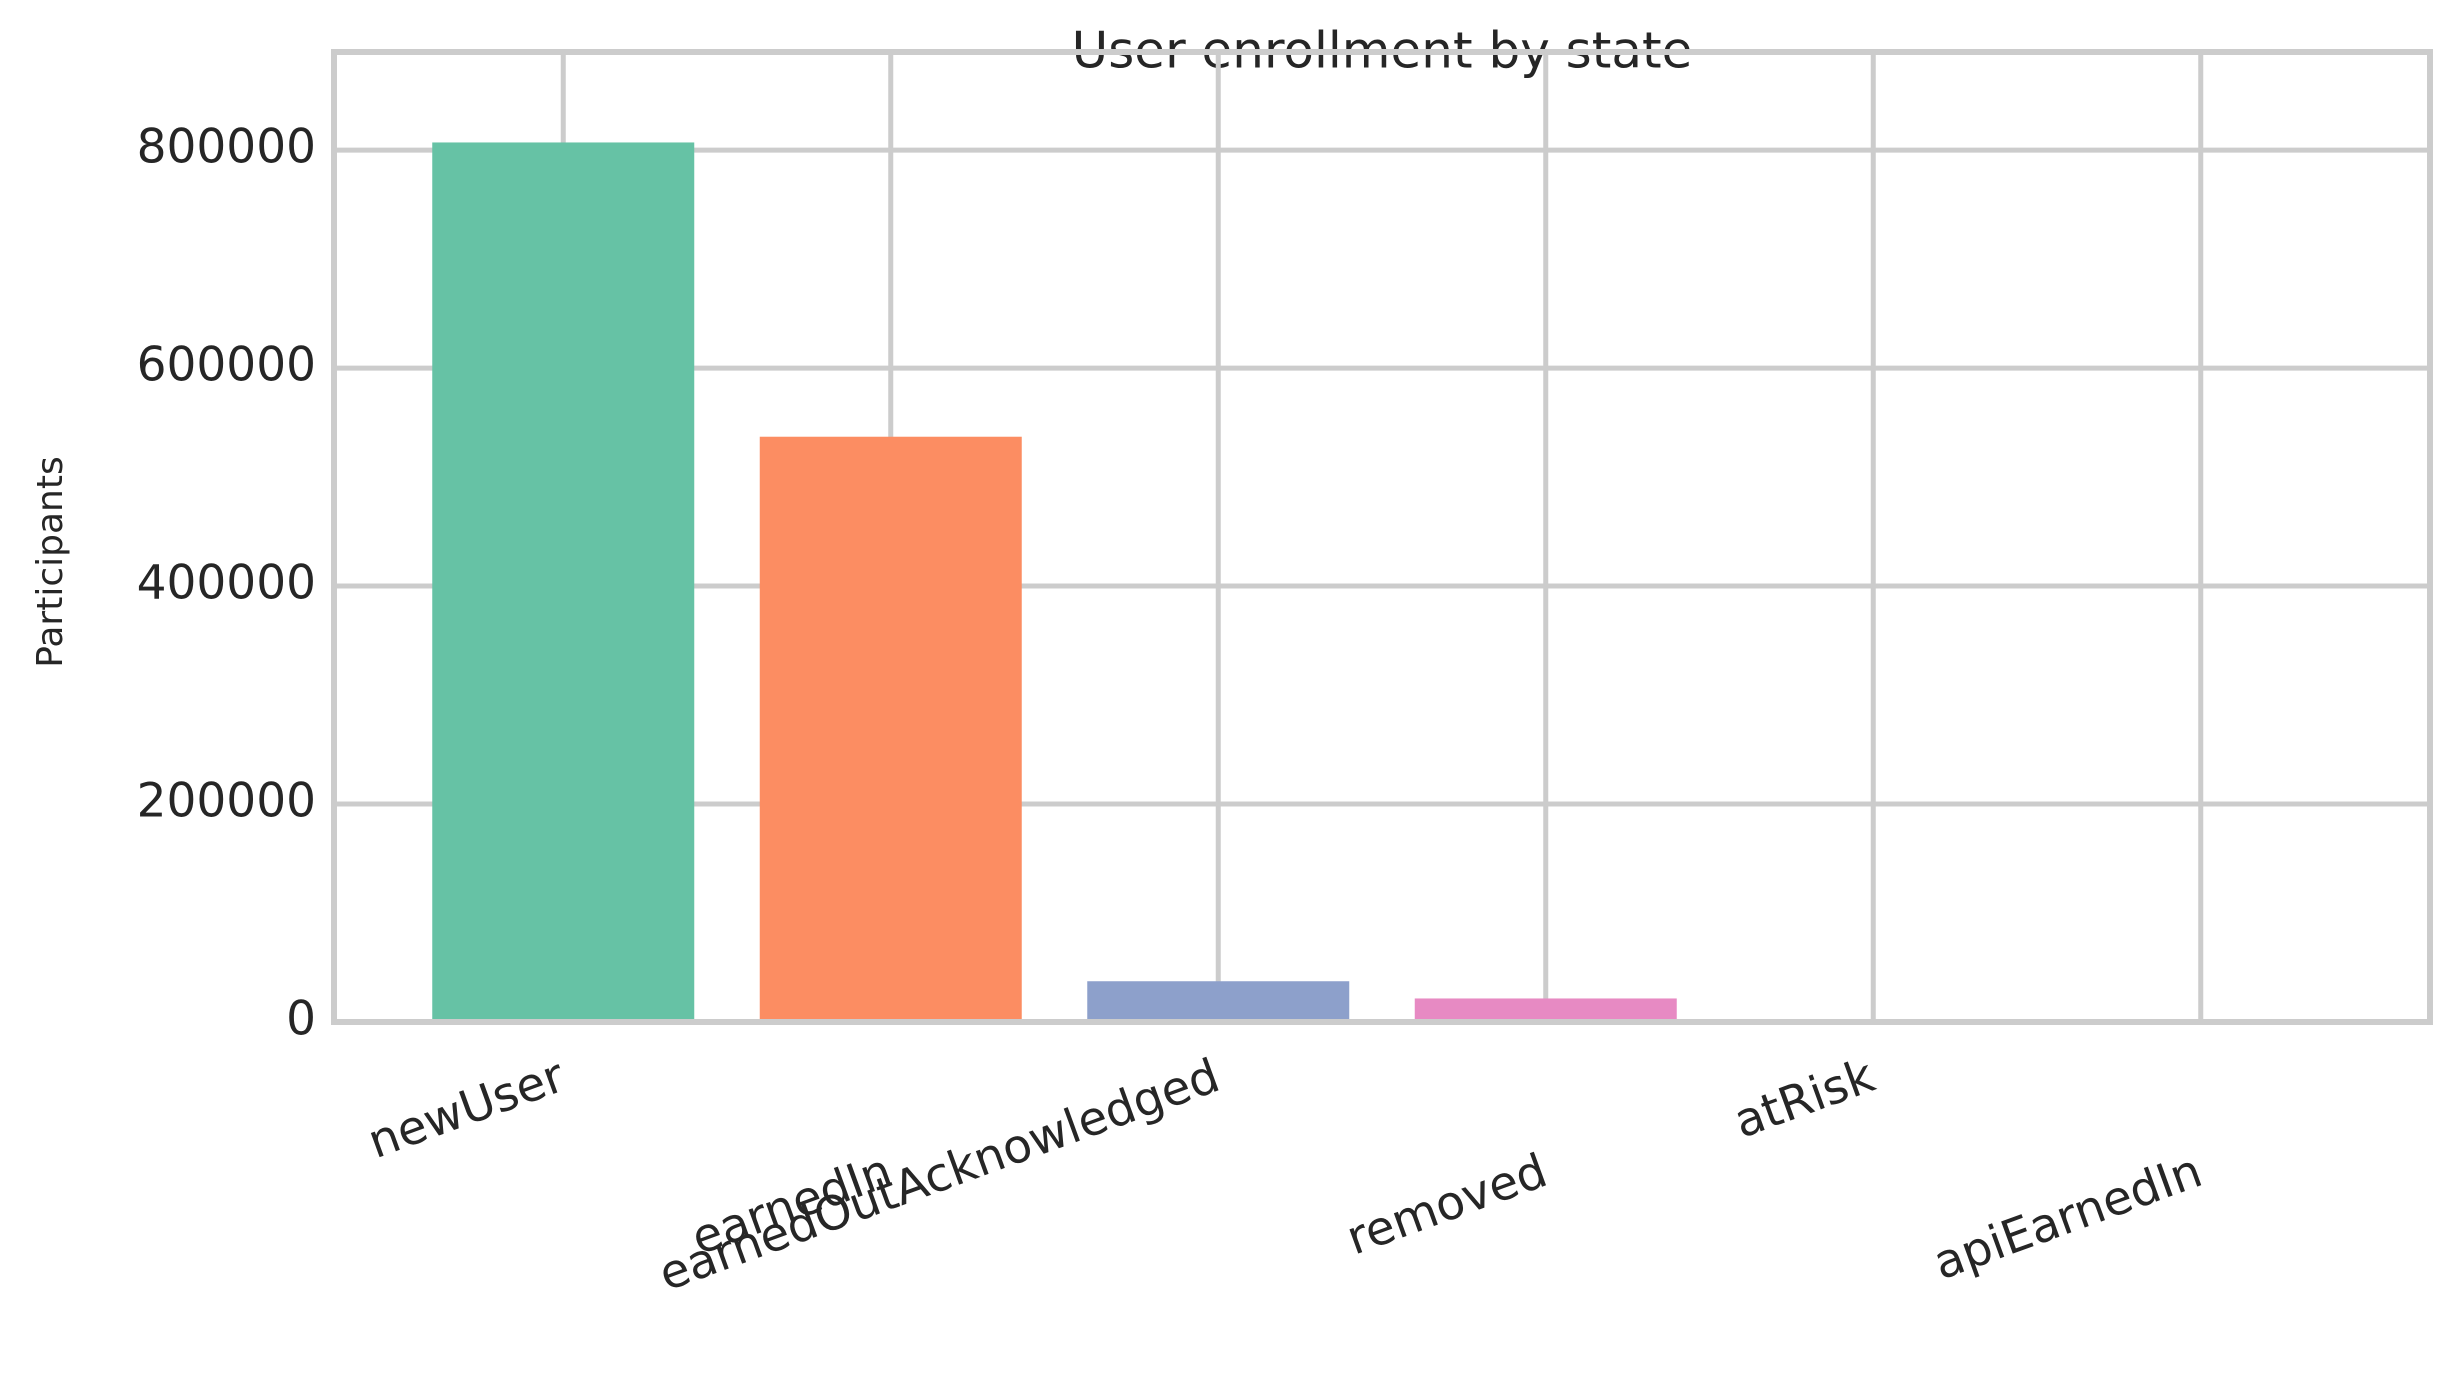 Image resolution: width=2458 pixels, height=1379 pixels. Describe the element at coordinates (226, 147) in the screenshot. I see `y-tick-label: 800000` at that location.